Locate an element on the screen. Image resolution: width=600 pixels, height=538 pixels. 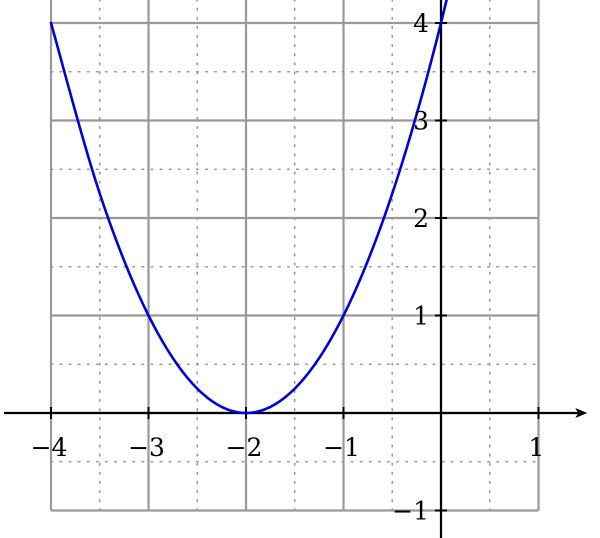
y-tick-label: 2 is located at coordinates (421, 218).